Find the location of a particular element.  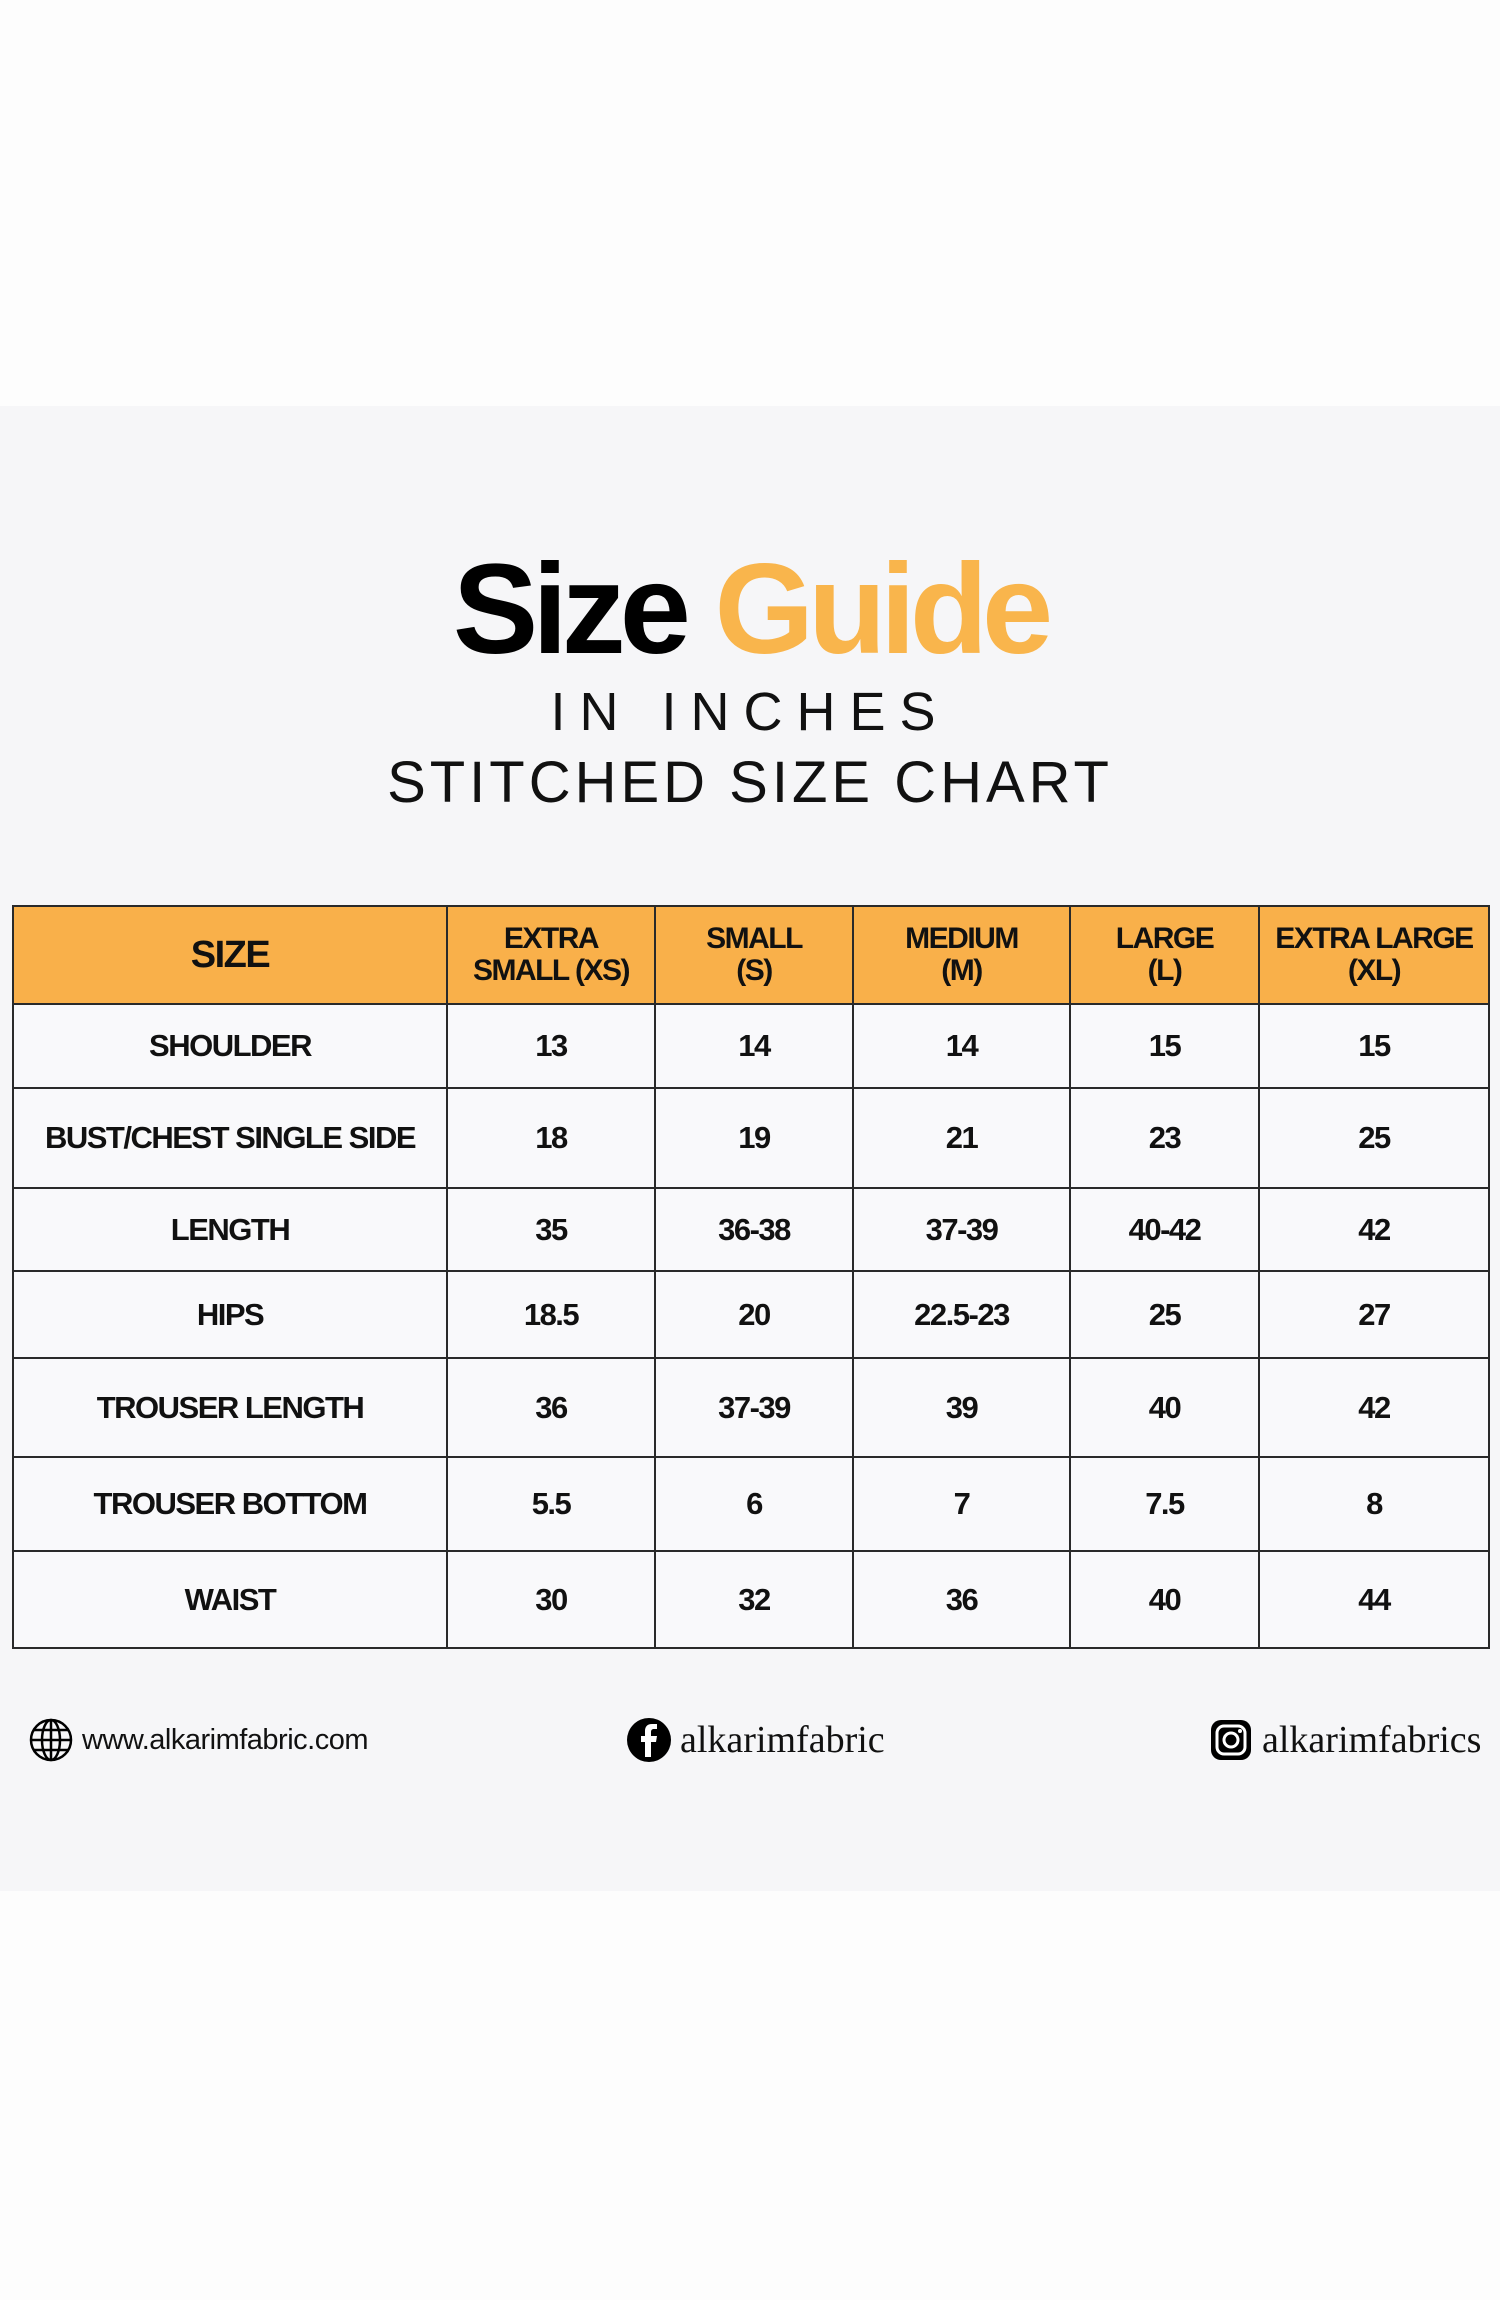

instagram-link: alkarimfabrics is located at coordinates (1344, 1740).